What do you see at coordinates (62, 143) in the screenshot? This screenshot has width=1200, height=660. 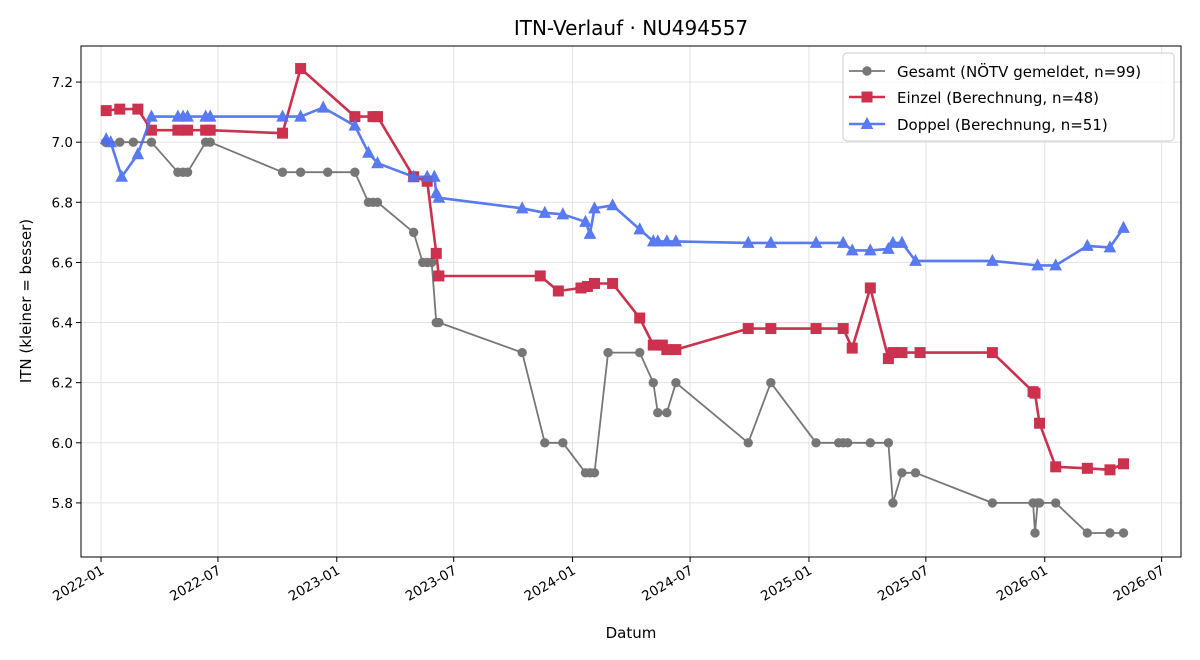 I see `y-tick-label: 7.0` at bounding box center [62, 143].